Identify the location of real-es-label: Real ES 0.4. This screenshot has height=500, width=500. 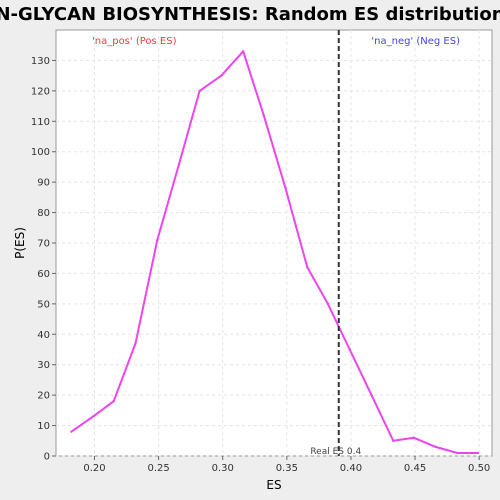
(335, 452).